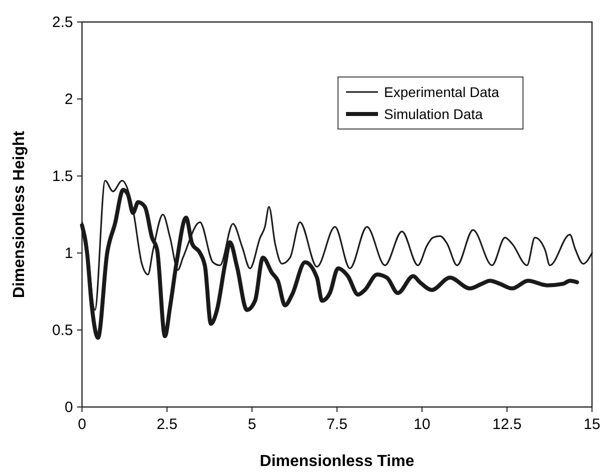  What do you see at coordinates (337, 461) in the screenshot?
I see `x-axis-title: Dimensionless Time` at bounding box center [337, 461].